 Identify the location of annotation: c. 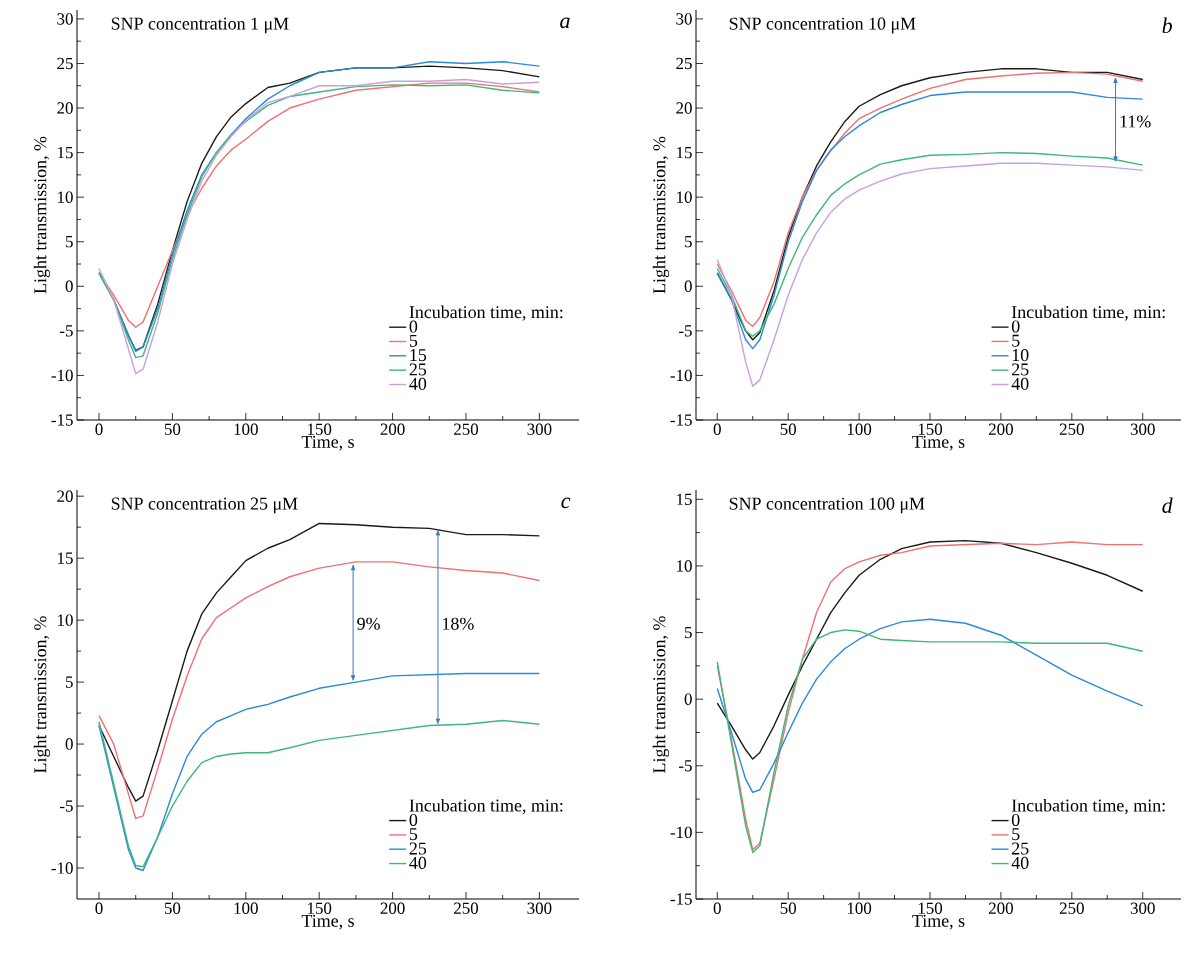
(566, 503).